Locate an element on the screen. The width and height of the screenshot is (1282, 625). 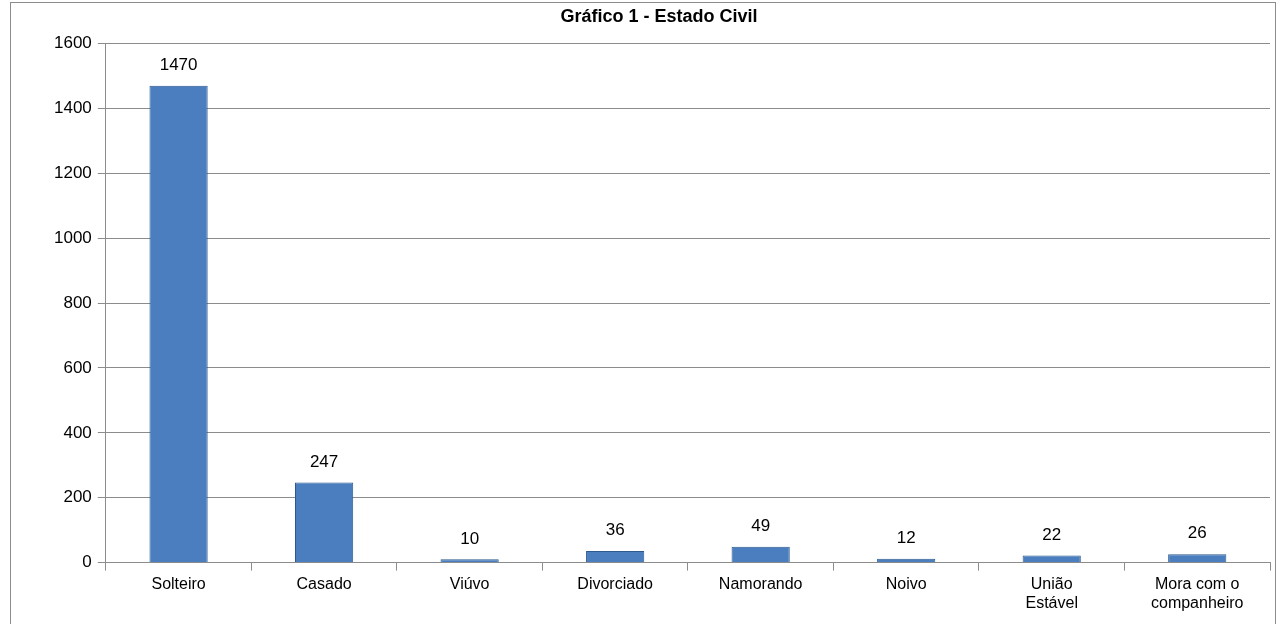
x-tick-label: Viúvo is located at coordinates (469, 583).